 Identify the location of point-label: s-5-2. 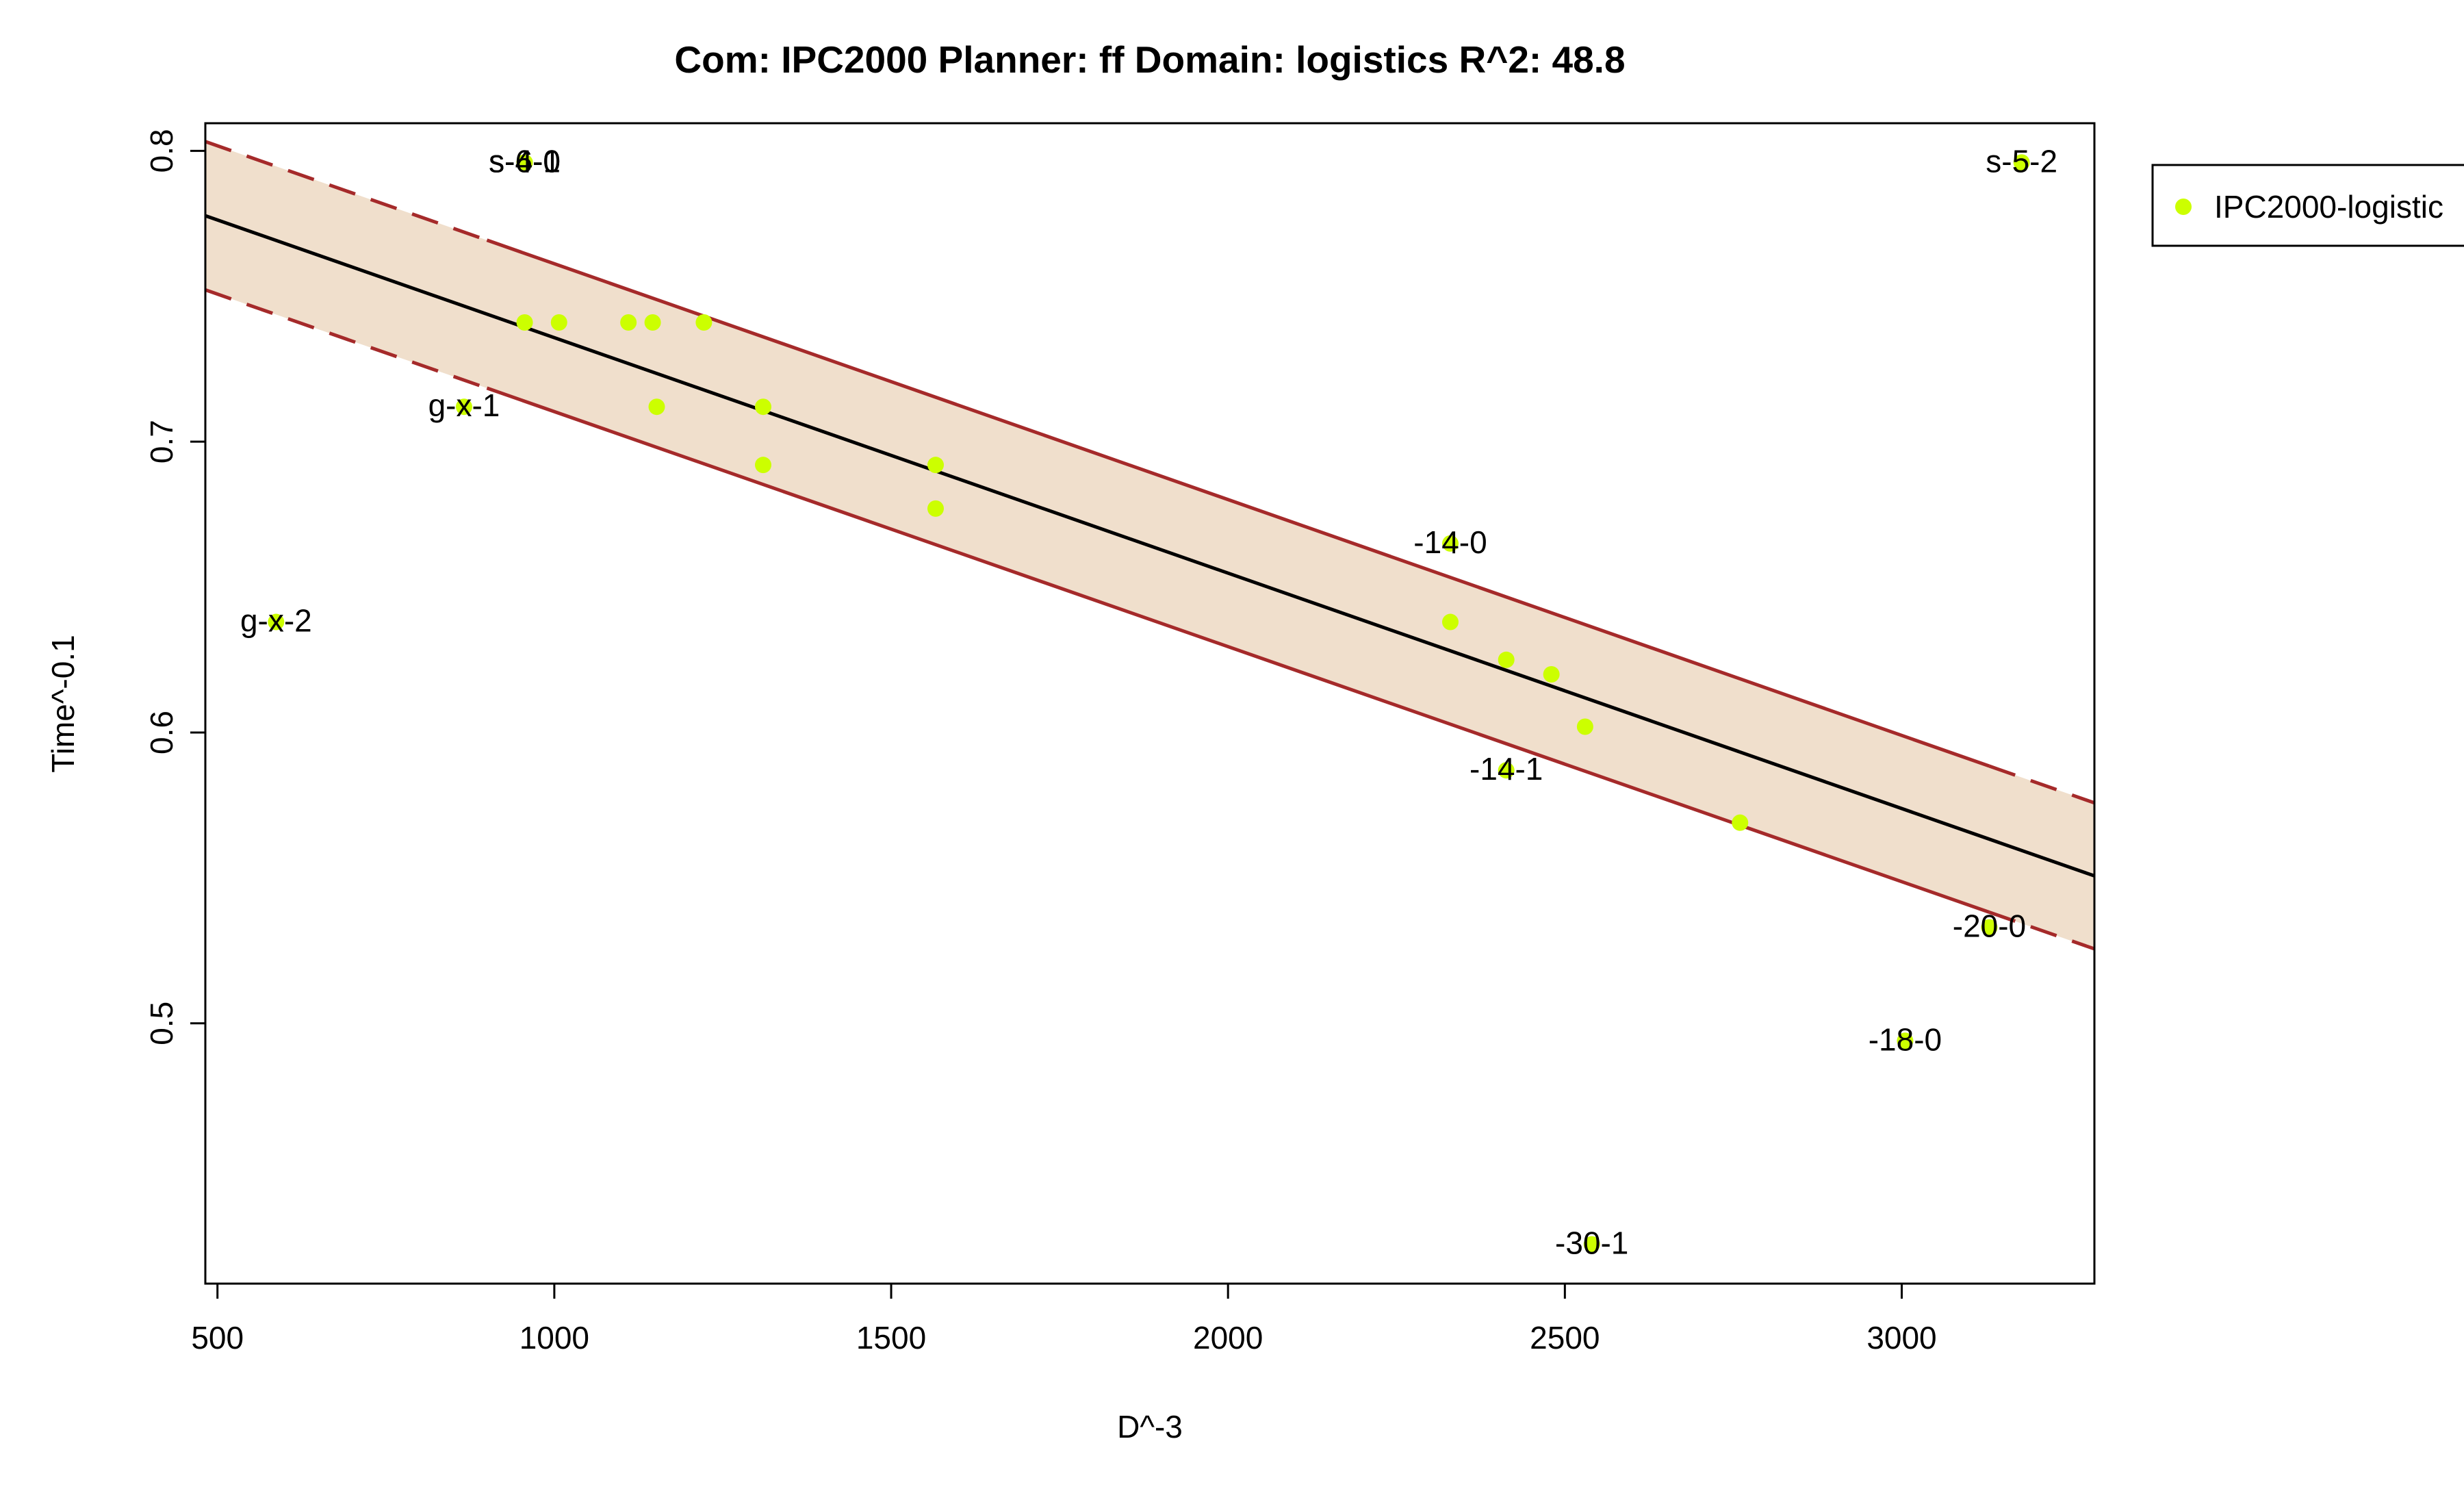
(2021, 161).